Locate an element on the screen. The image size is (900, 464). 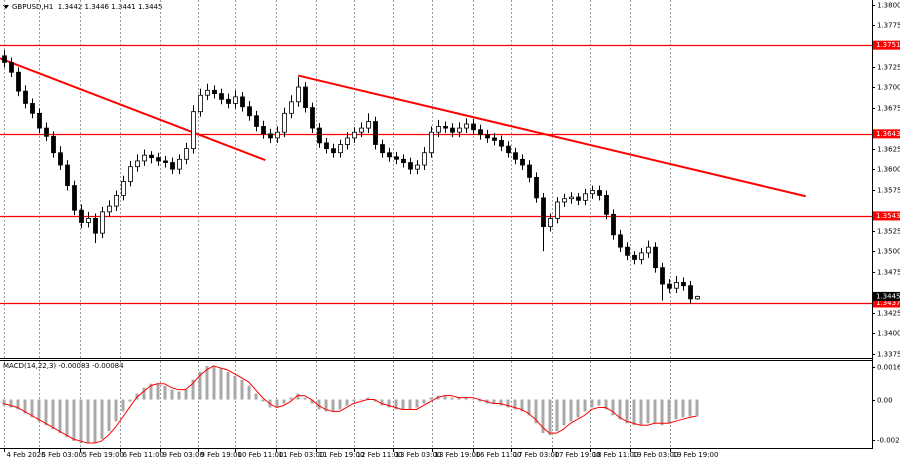
y-tick-label: 1.3800 is located at coordinates (888, 6).